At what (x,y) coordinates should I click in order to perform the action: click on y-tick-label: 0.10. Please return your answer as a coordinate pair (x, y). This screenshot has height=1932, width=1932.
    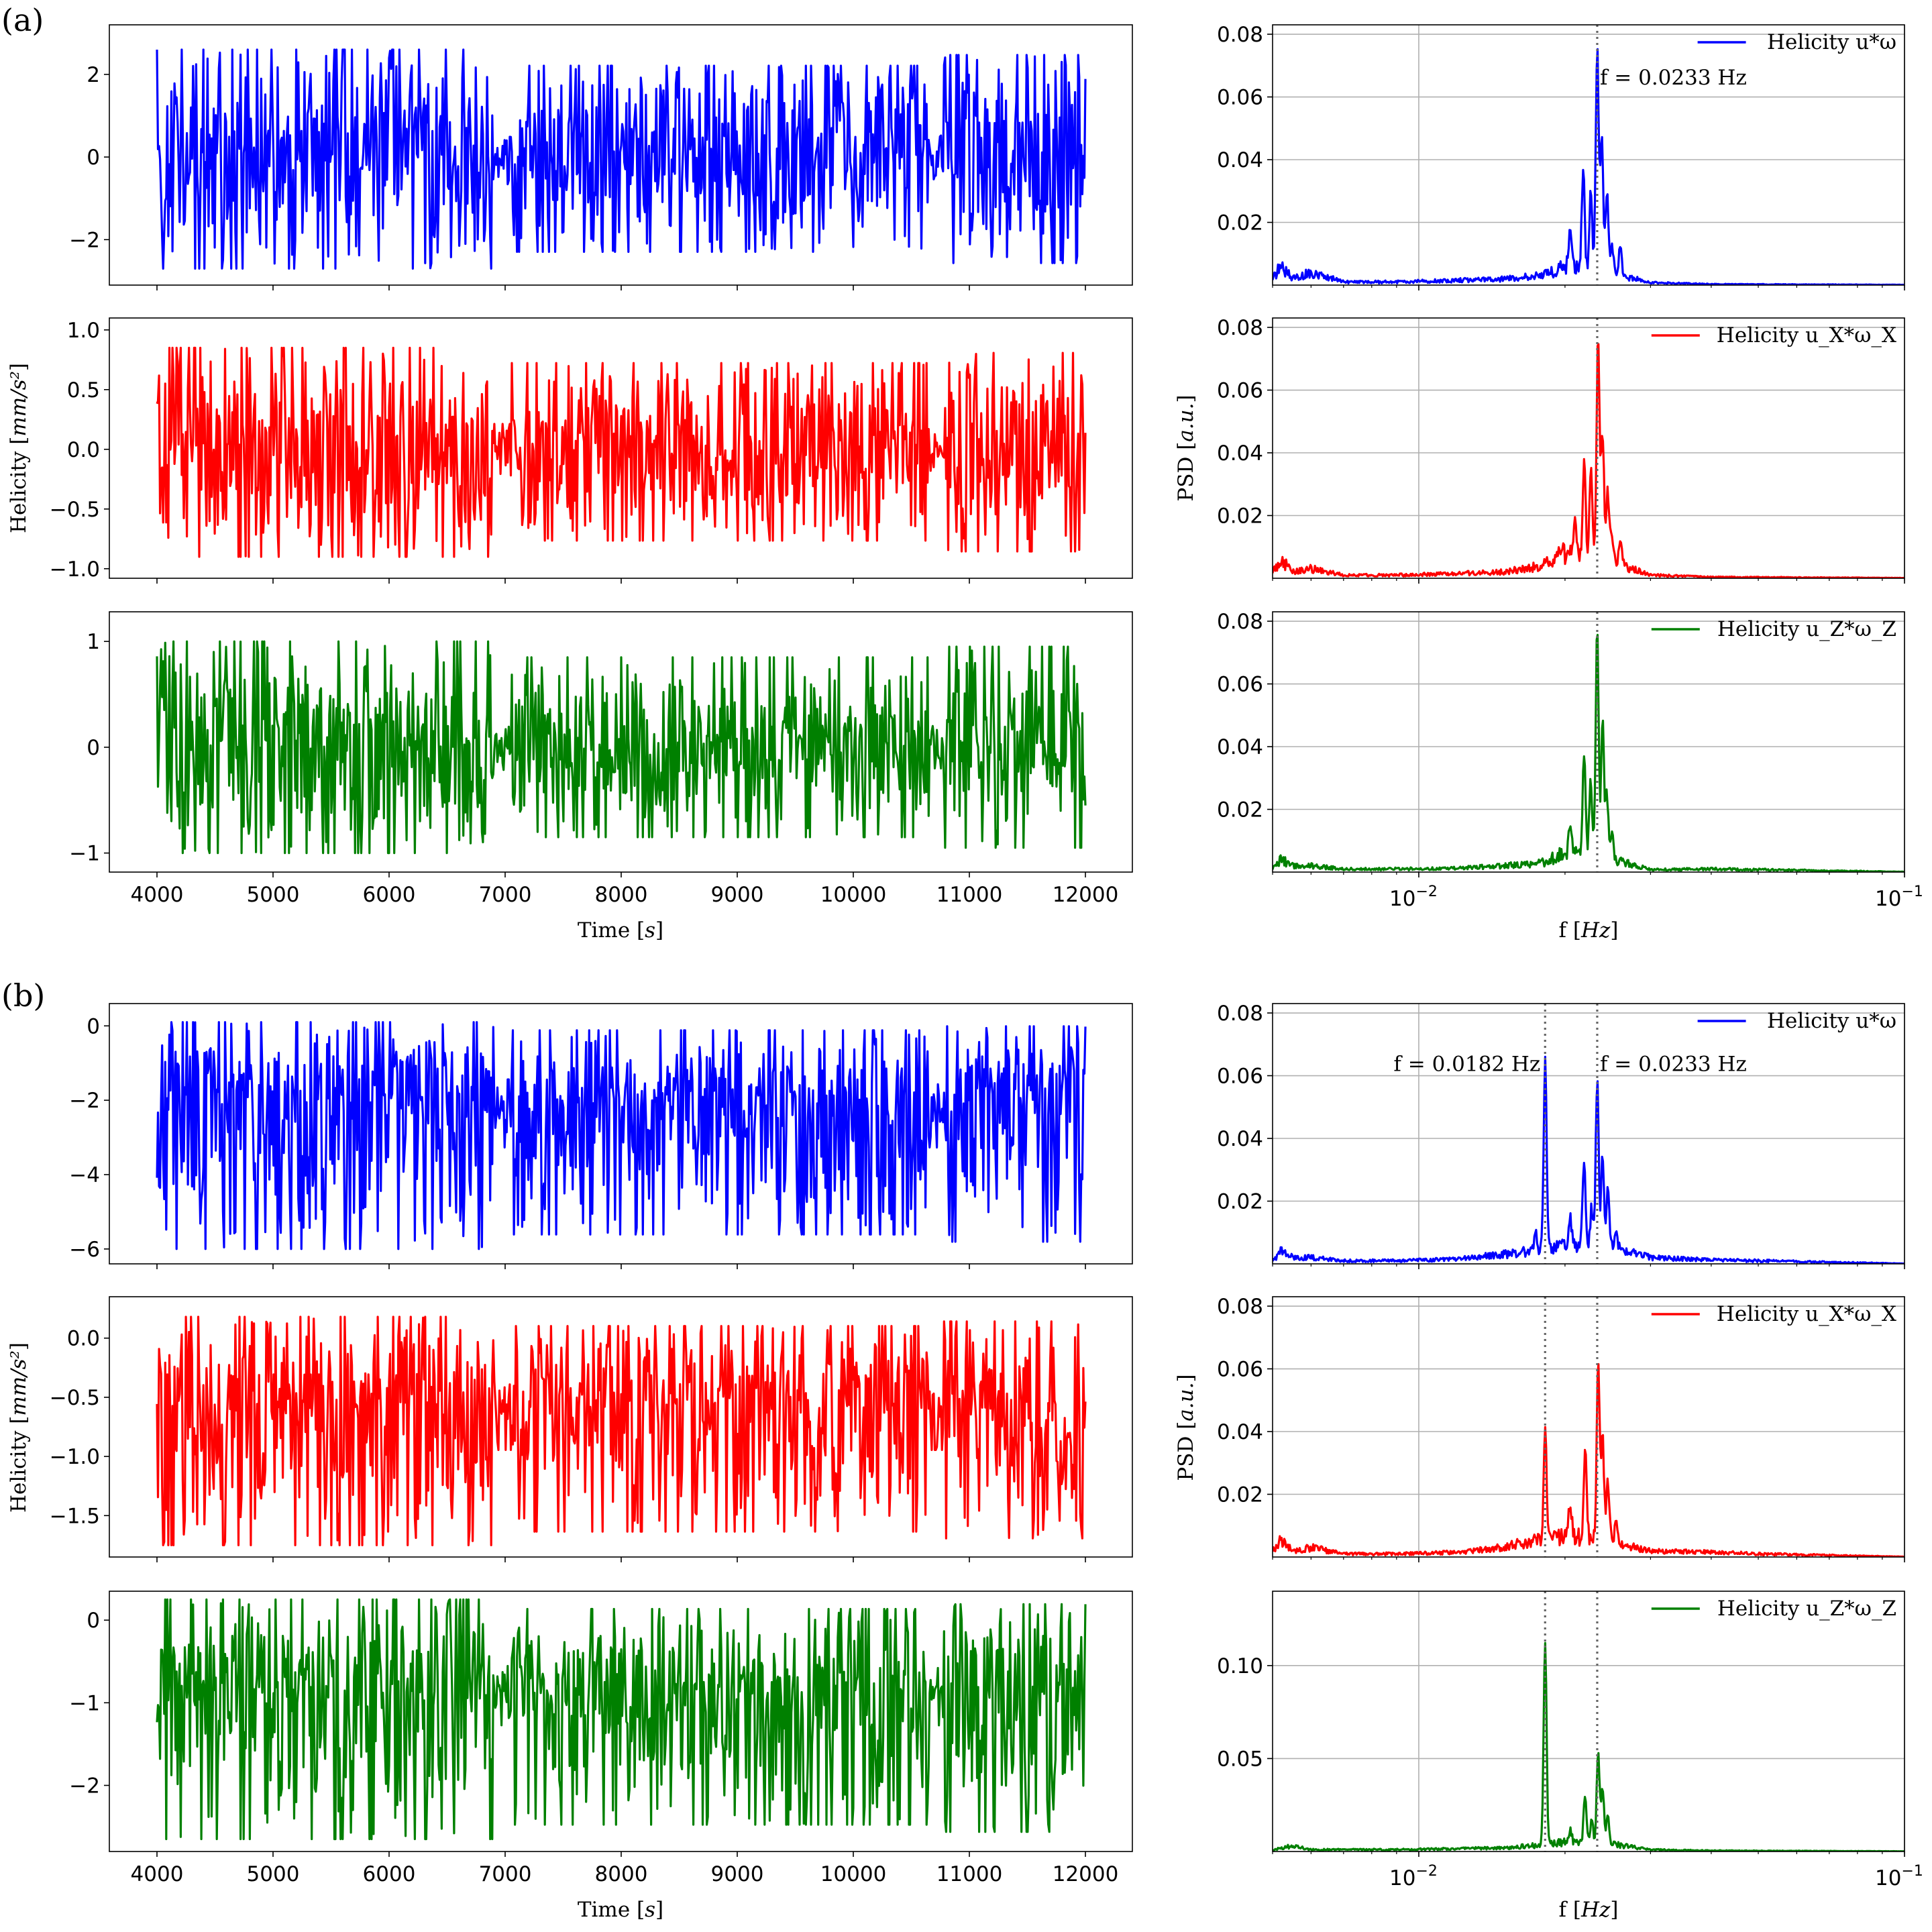
    Looking at the image, I should click on (1240, 1666).